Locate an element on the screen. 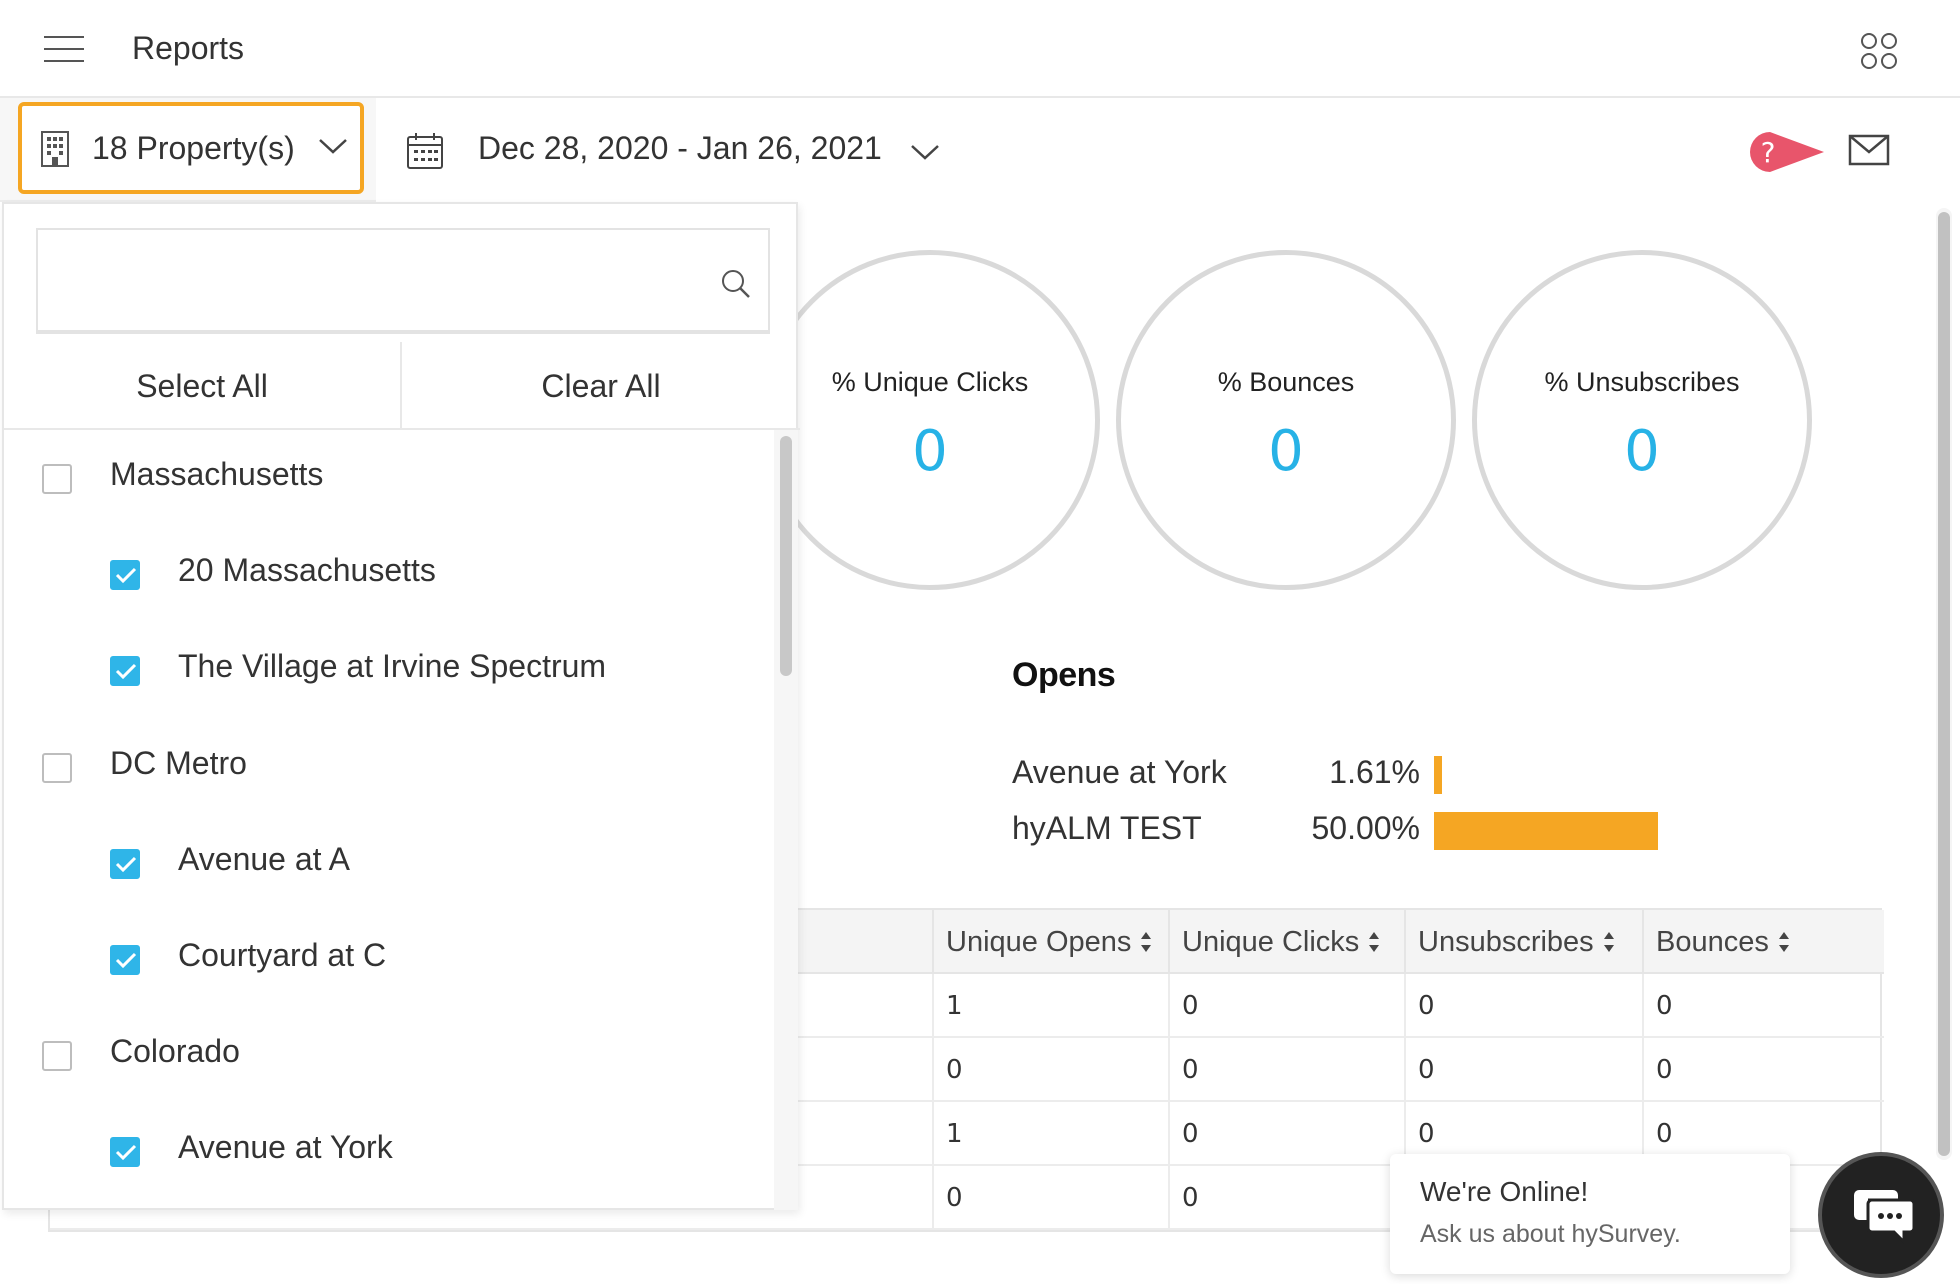 The height and width of the screenshot is (1284, 1960). property-selector-button: 18 Property(s) is located at coordinates (191, 148).